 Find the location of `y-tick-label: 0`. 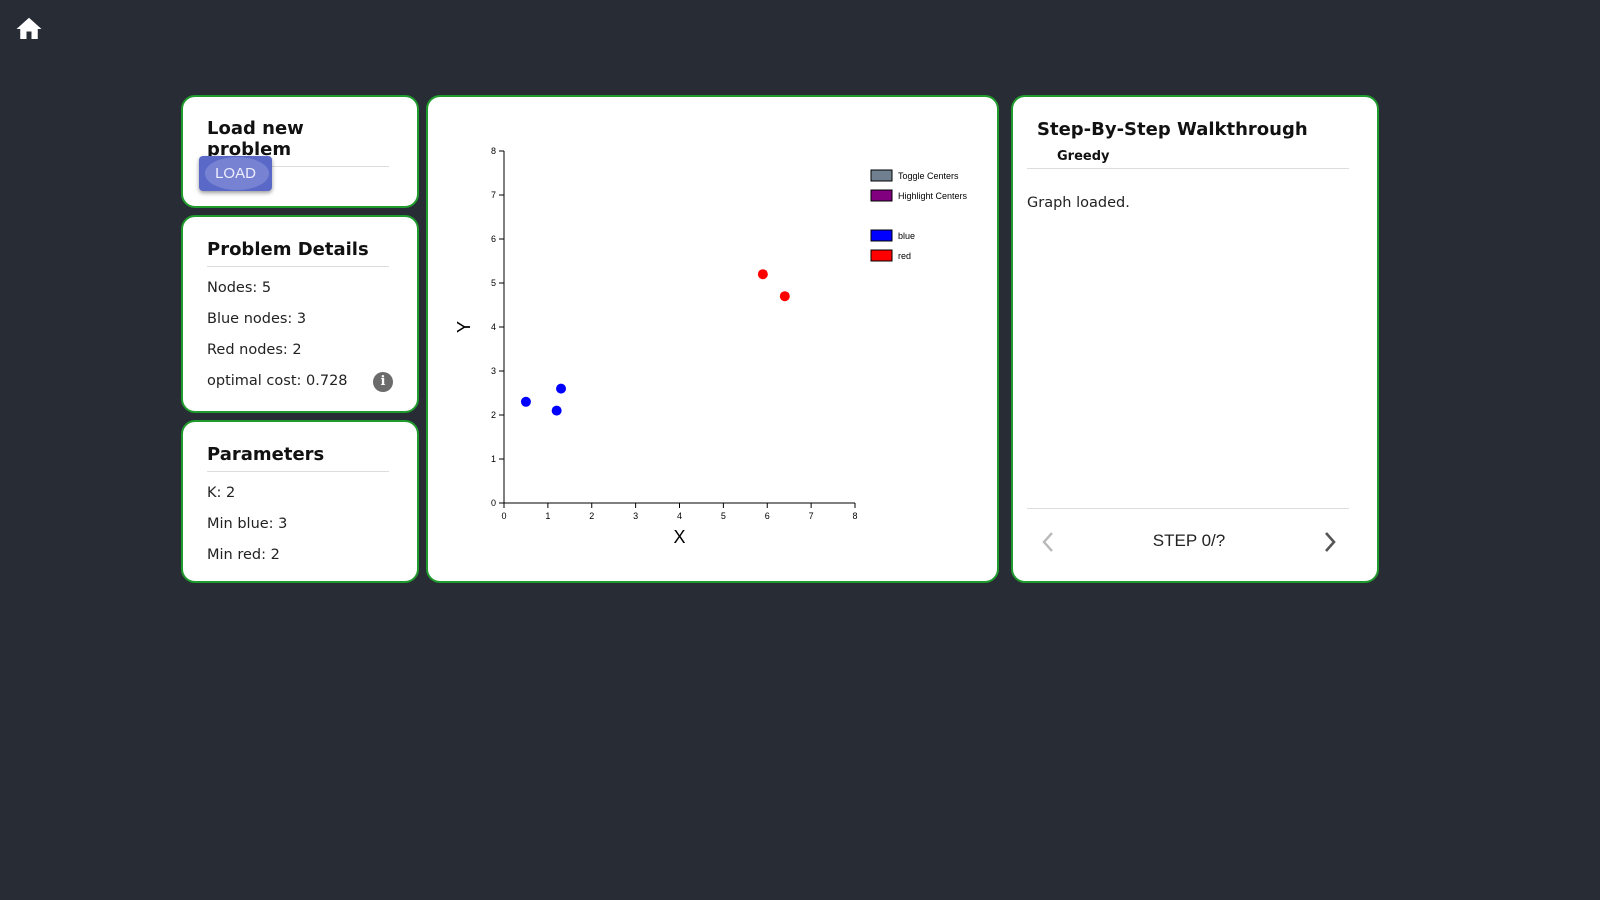

y-tick-label: 0 is located at coordinates (493, 503).